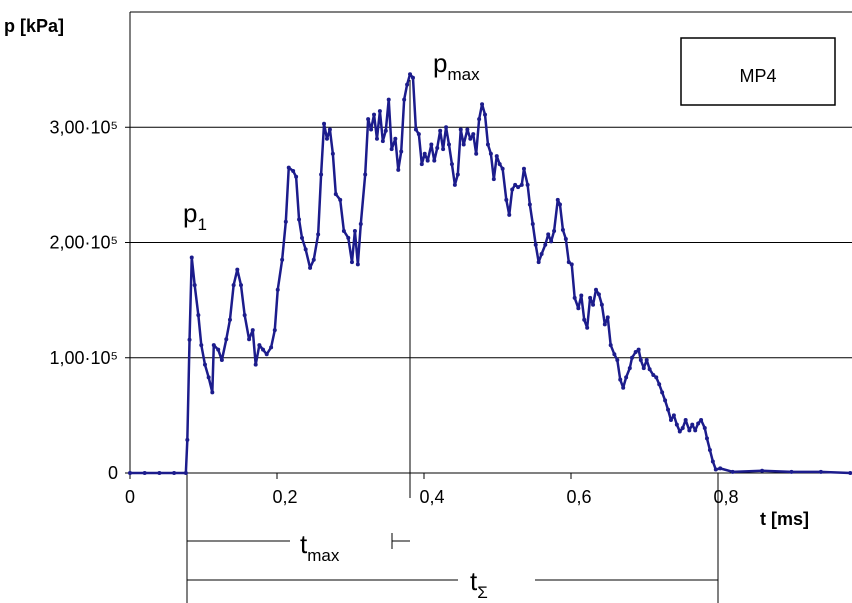  Describe the element at coordinates (130, 497) in the screenshot. I see `x-tick-label: 0` at that location.